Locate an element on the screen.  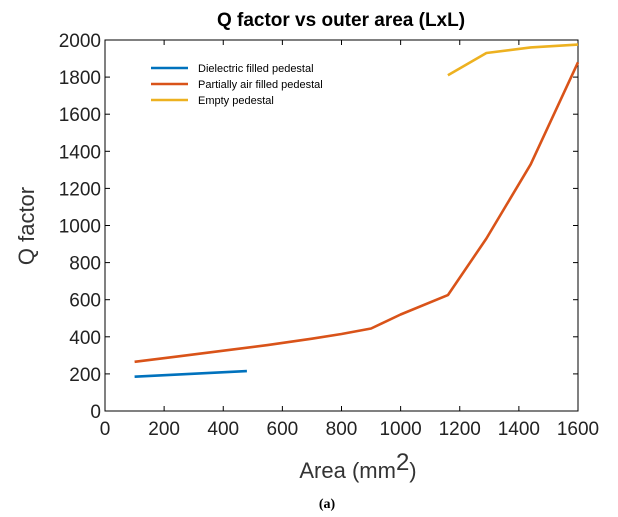
y-tick-label: 600 is located at coordinates (85, 301).